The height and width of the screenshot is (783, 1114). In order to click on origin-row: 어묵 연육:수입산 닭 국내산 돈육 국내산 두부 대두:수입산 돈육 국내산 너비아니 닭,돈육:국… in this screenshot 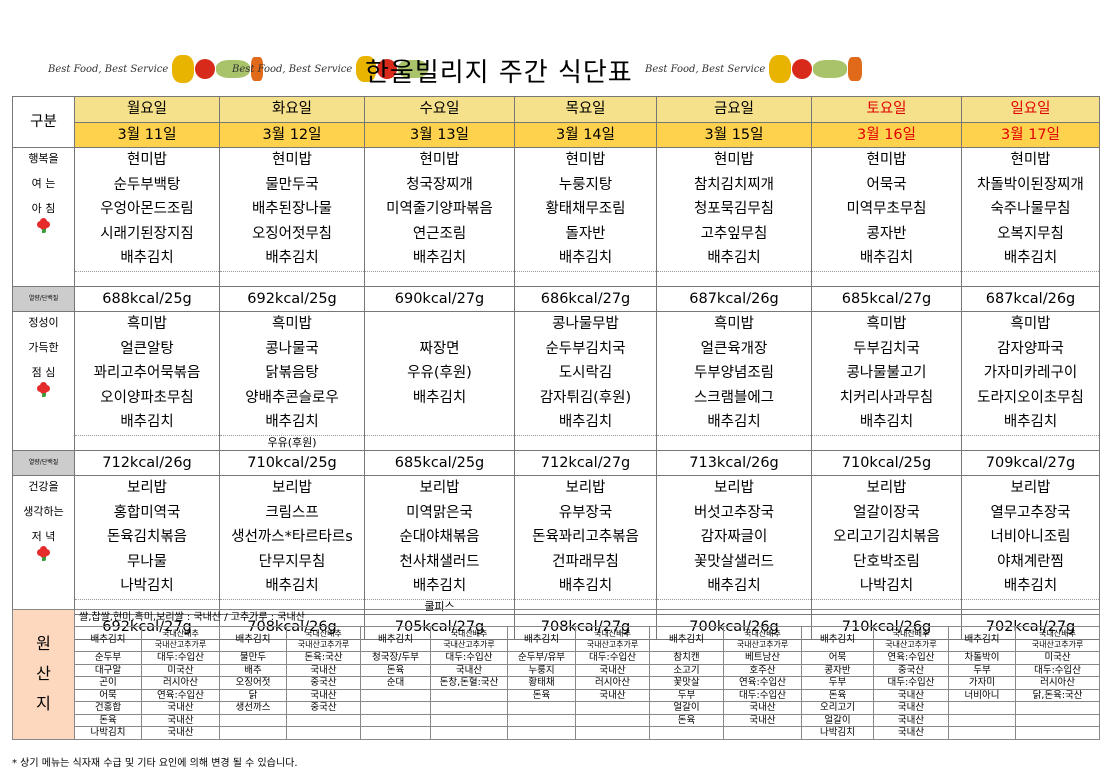, I will do `click(557, 695)`.